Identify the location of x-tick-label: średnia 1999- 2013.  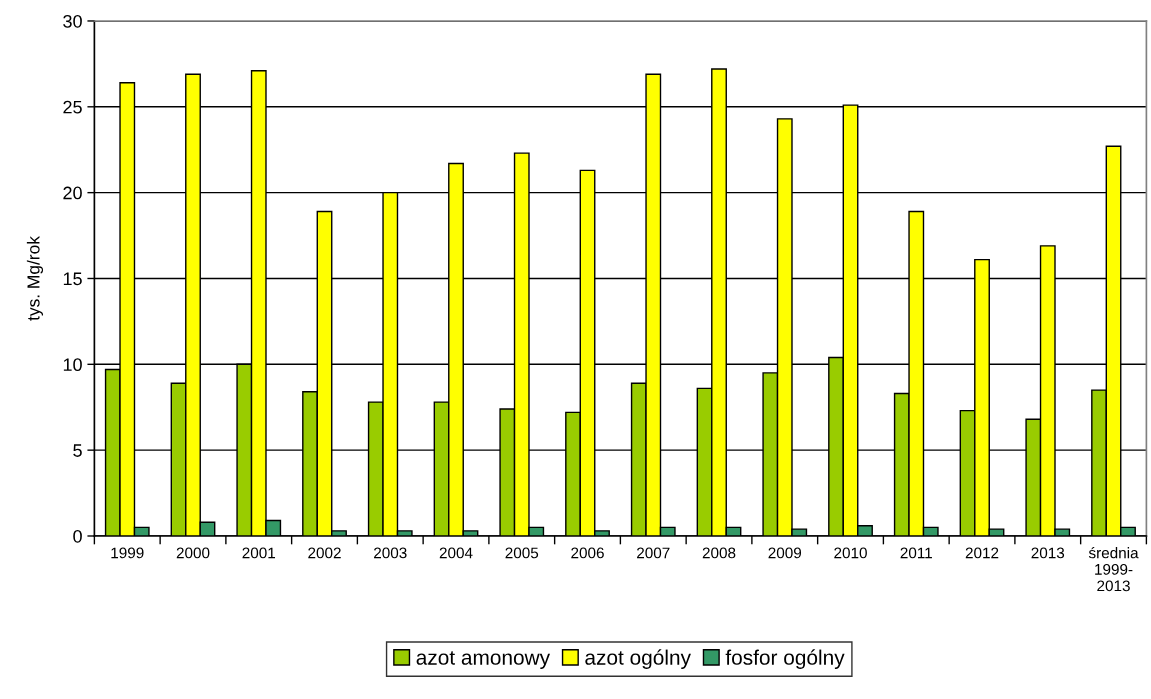
(1113, 569).